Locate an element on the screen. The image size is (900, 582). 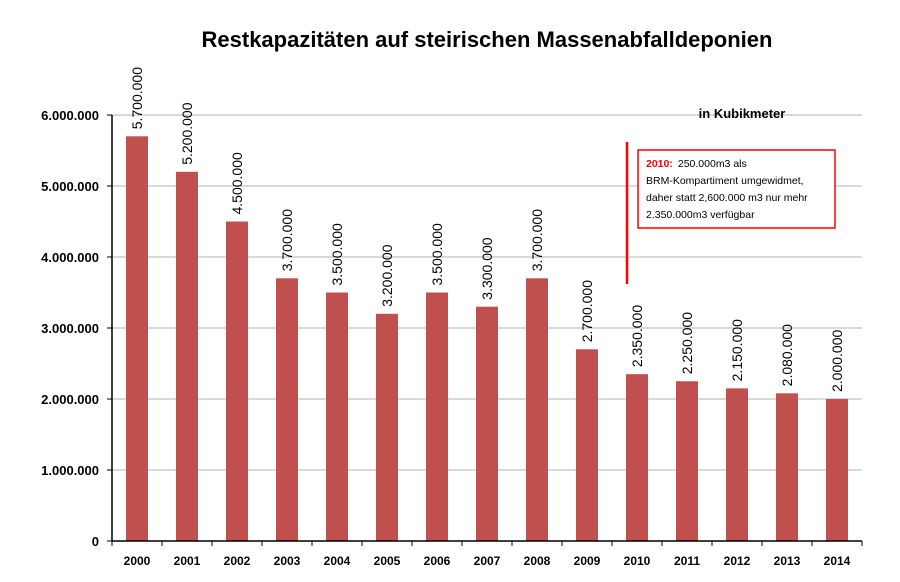
annotation-box is located at coordinates (736, 189).